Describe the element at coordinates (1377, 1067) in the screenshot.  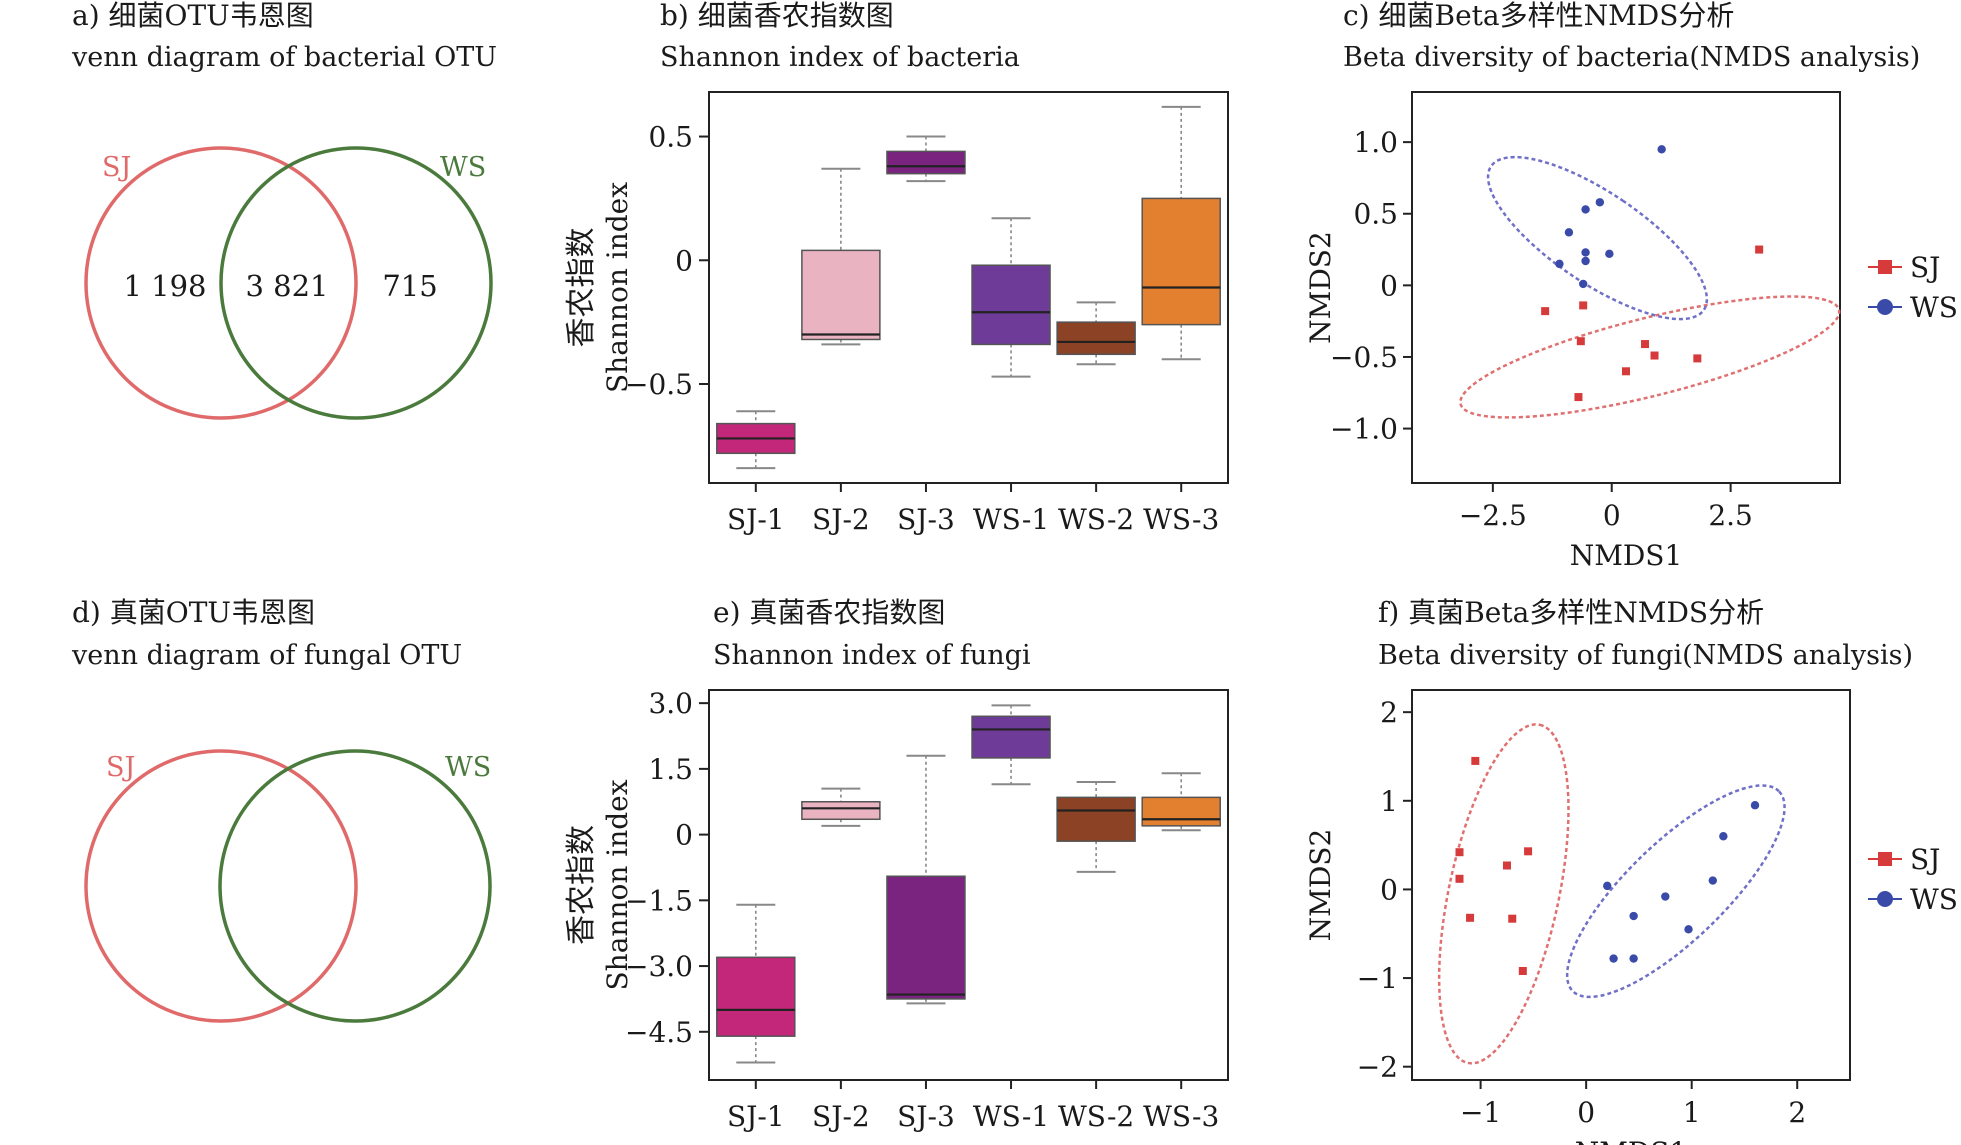
I see `y-tick-label: −2` at that location.